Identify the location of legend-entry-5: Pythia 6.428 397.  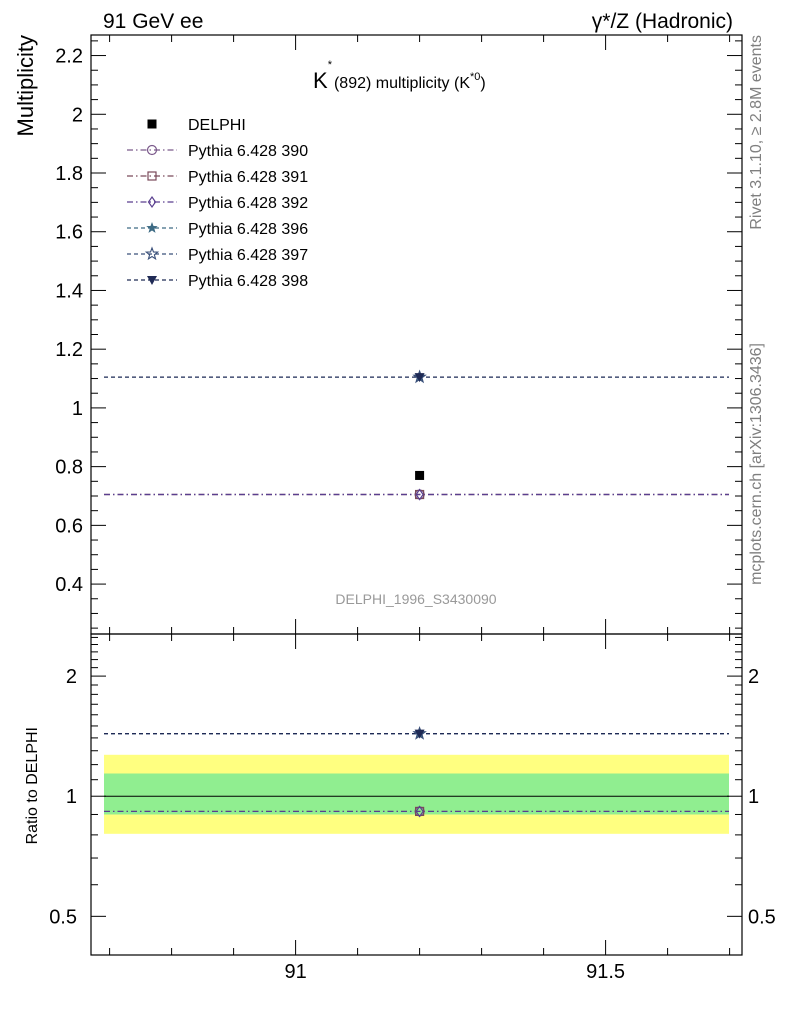
(217, 255).